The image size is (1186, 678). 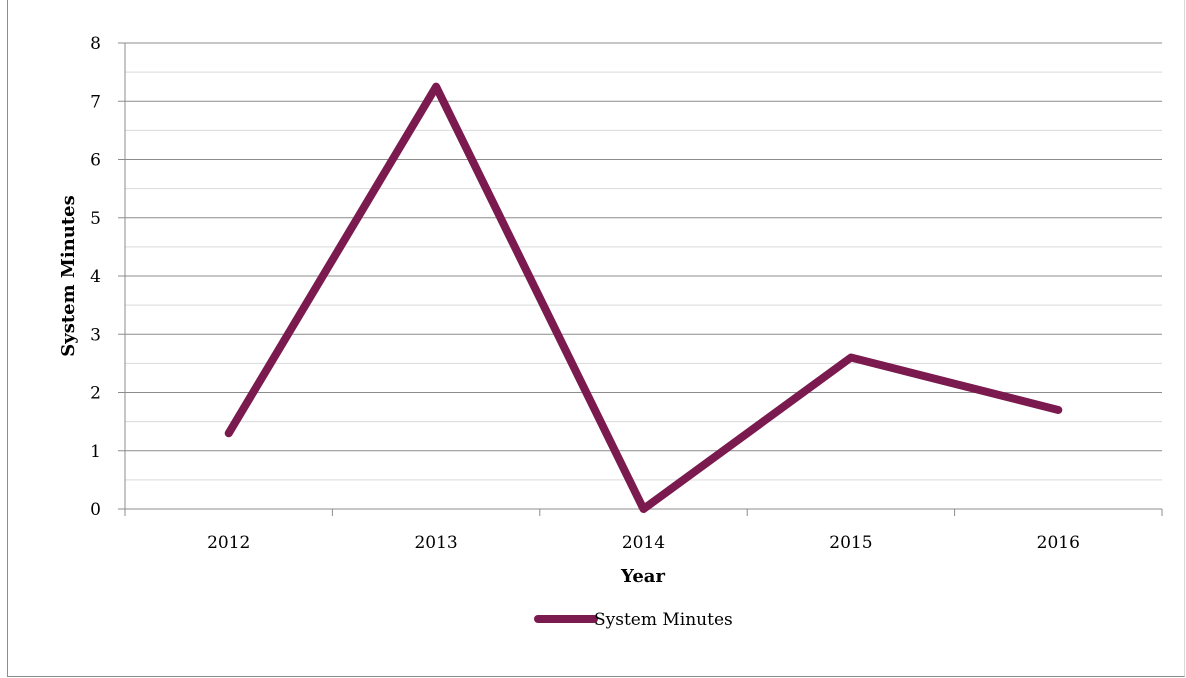 What do you see at coordinates (95, 277) in the screenshot?
I see `y-tick-label: 4` at bounding box center [95, 277].